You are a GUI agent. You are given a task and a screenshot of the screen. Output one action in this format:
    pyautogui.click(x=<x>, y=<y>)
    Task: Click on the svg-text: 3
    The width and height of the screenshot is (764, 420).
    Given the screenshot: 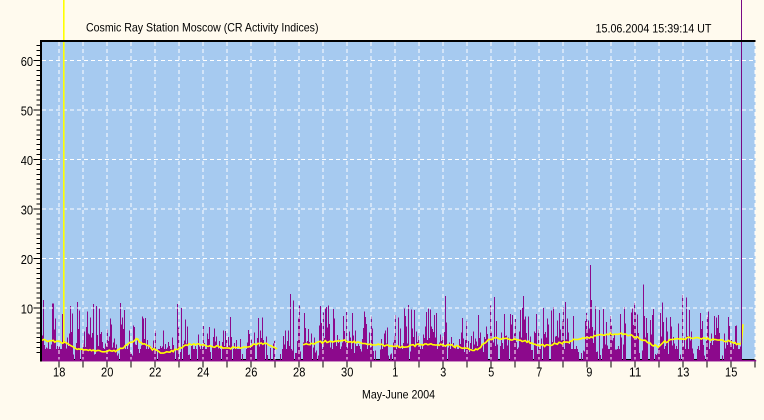 What is the action you would take?
    pyautogui.click(x=443, y=373)
    